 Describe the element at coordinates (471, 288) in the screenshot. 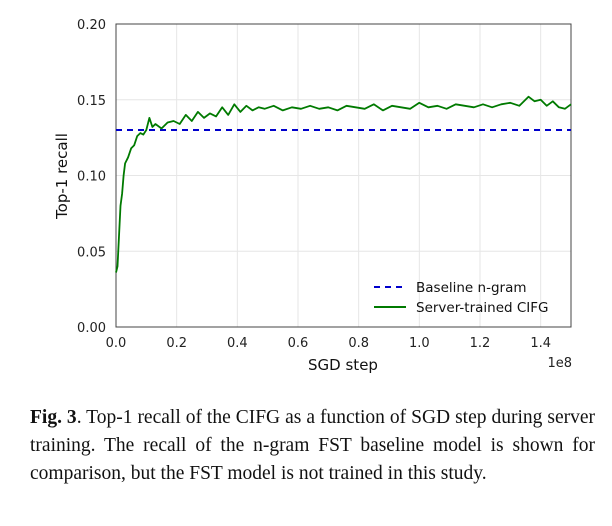

I see `legend-label-baseline: Baseline n-gram` at that location.